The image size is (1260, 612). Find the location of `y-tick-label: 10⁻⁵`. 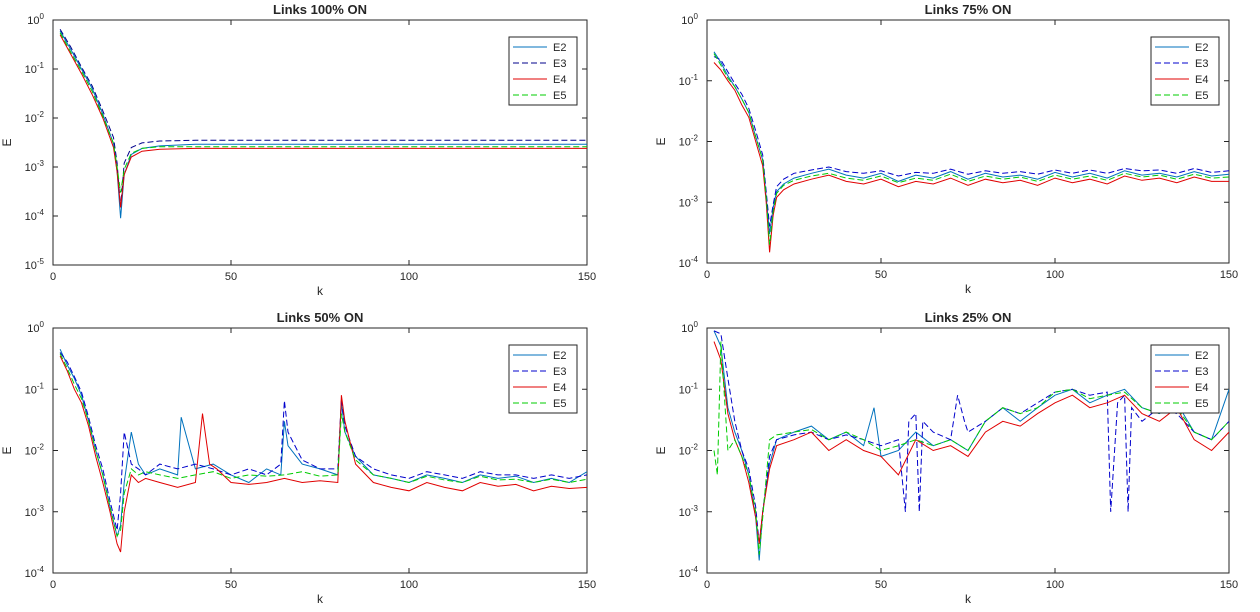

y-tick-label: 10⁻⁵ is located at coordinates (35, 264).